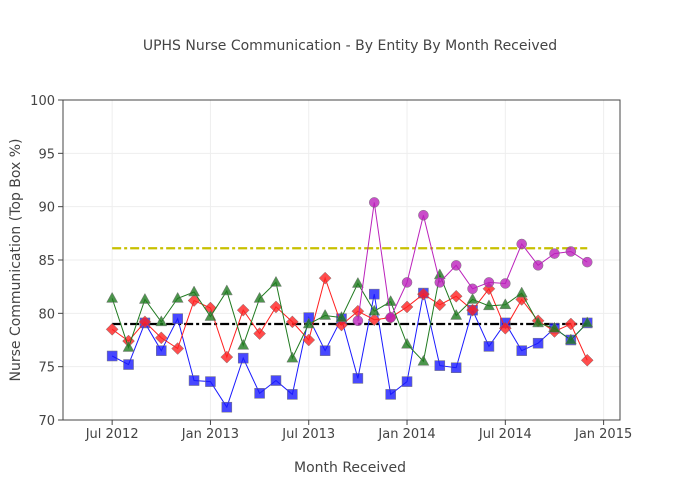 Image resolution: width=700 pixels, height=504 pixels. What do you see at coordinates (46, 314) in the screenshot?
I see `y-tick-label: 80` at bounding box center [46, 314].